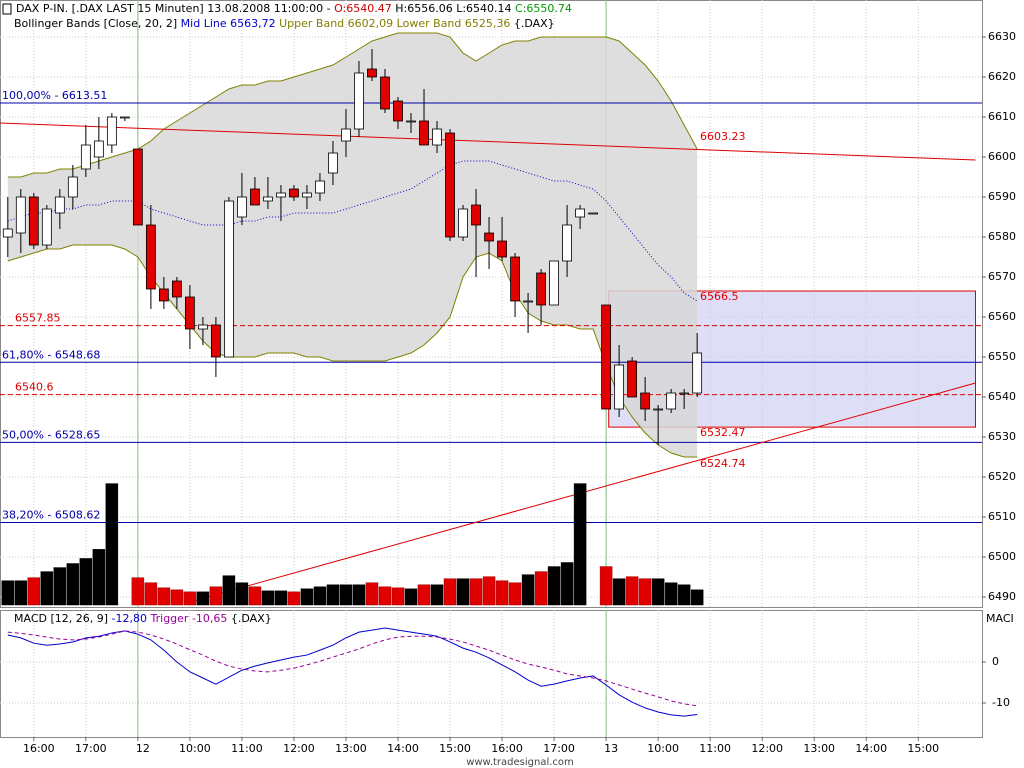  Describe the element at coordinates (226, 23) in the screenshot. I see `header-part: Mid Line 6563,72` at that location.